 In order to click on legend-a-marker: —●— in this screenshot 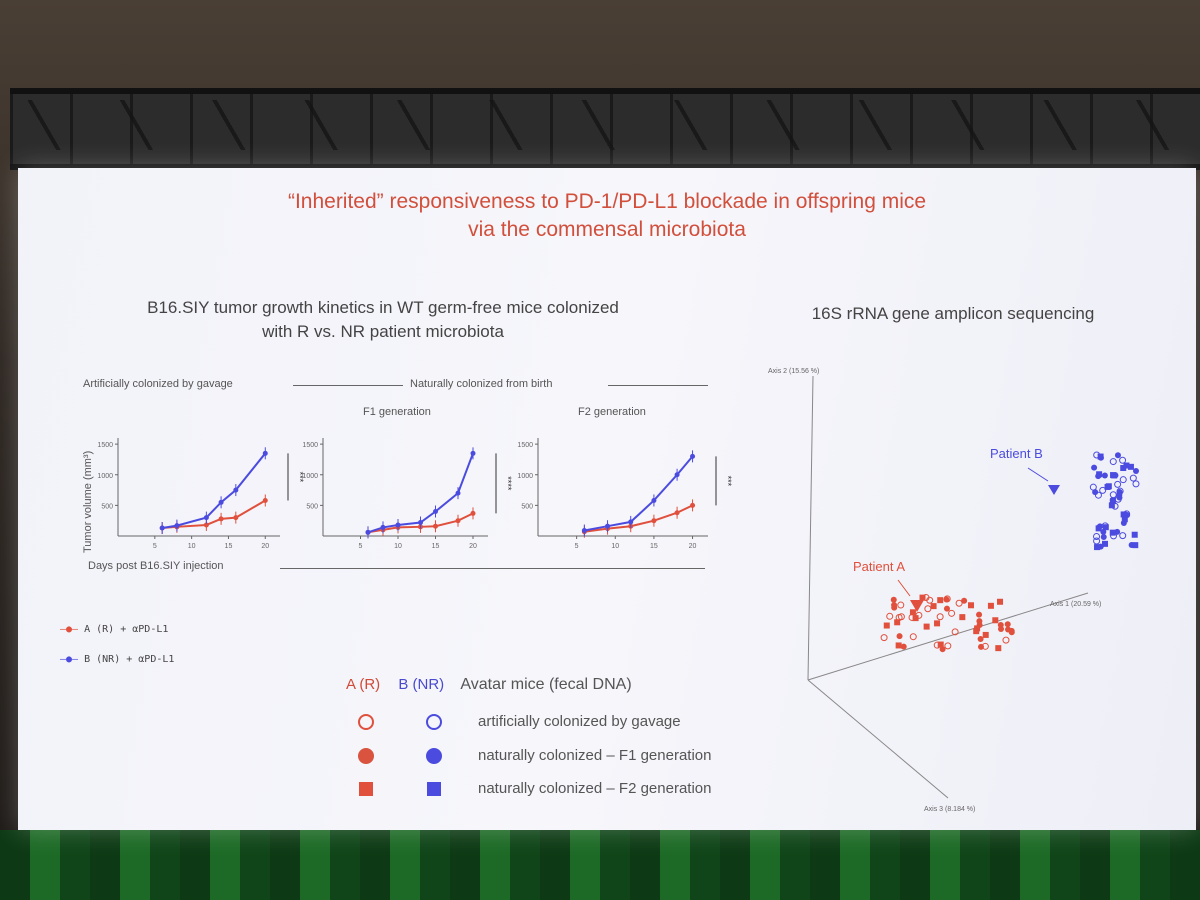, I will do `click(69, 629)`.